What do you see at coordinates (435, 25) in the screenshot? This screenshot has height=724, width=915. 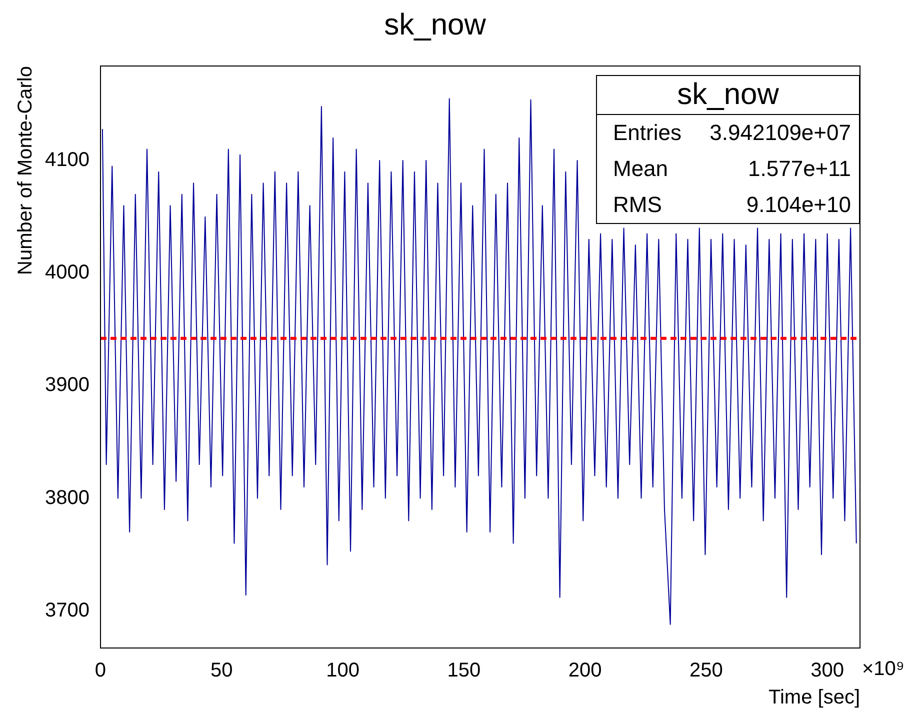 I see `chart-title: sk_now` at bounding box center [435, 25].